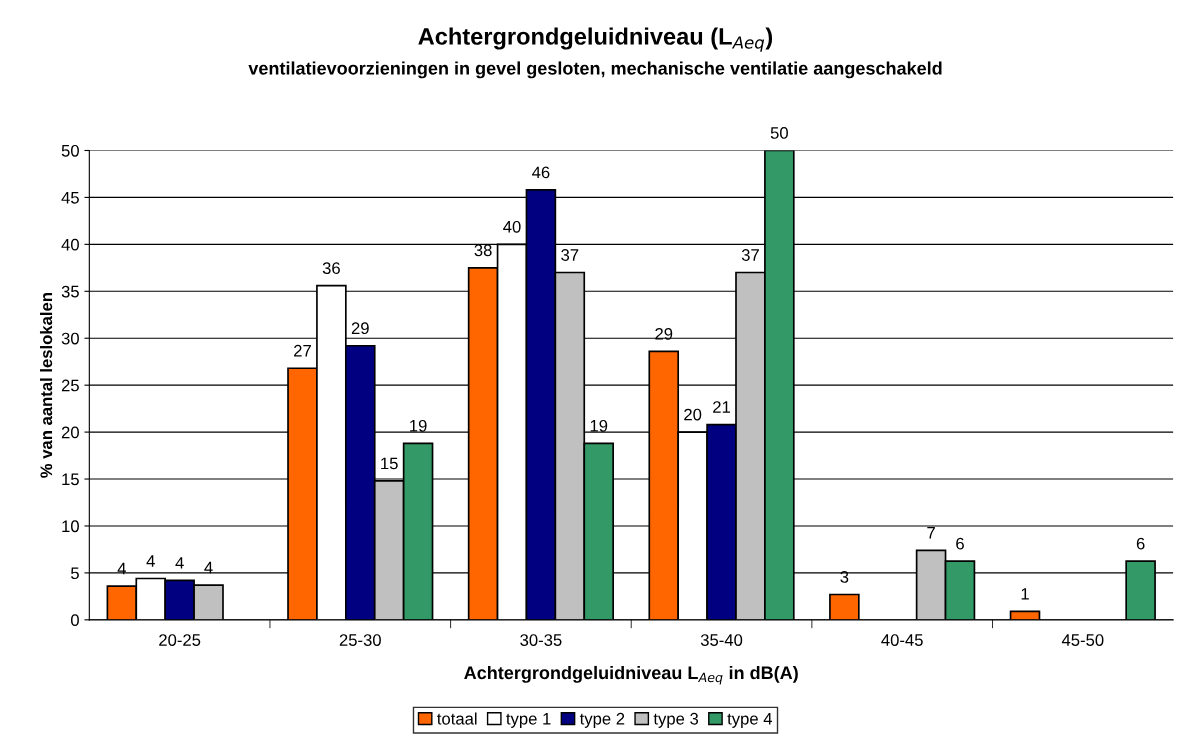 The height and width of the screenshot is (745, 1191). What do you see at coordinates (70, 479) in the screenshot?
I see `y-tick-label: 15` at bounding box center [70, 479].